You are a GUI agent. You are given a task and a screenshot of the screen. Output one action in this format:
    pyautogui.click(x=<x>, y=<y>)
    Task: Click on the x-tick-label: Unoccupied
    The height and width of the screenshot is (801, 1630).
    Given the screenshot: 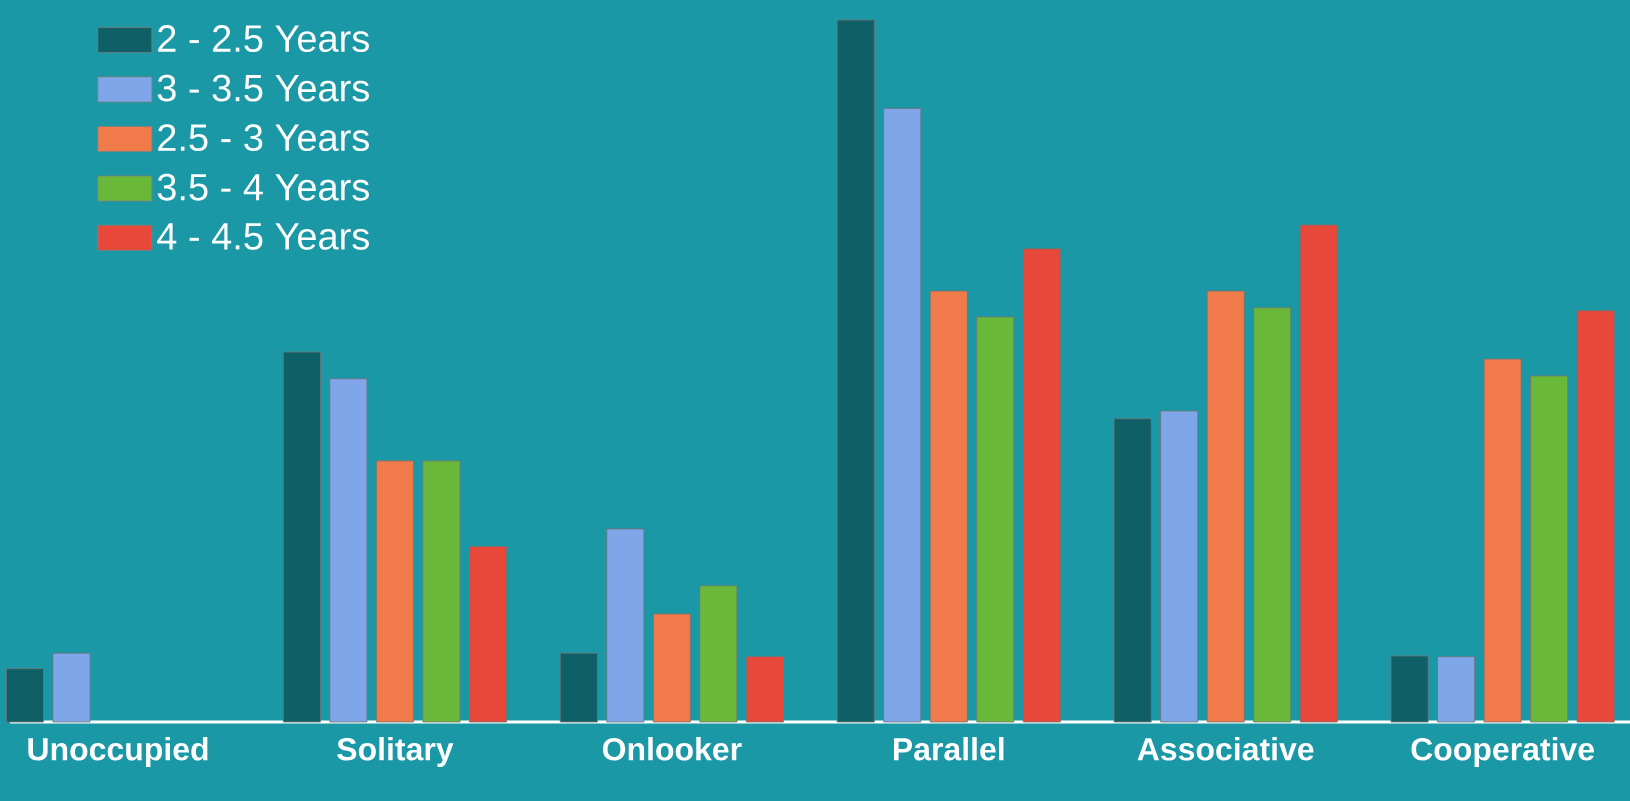 What is the action you would take?
    pyautogui.click(x=118, y=752)
    